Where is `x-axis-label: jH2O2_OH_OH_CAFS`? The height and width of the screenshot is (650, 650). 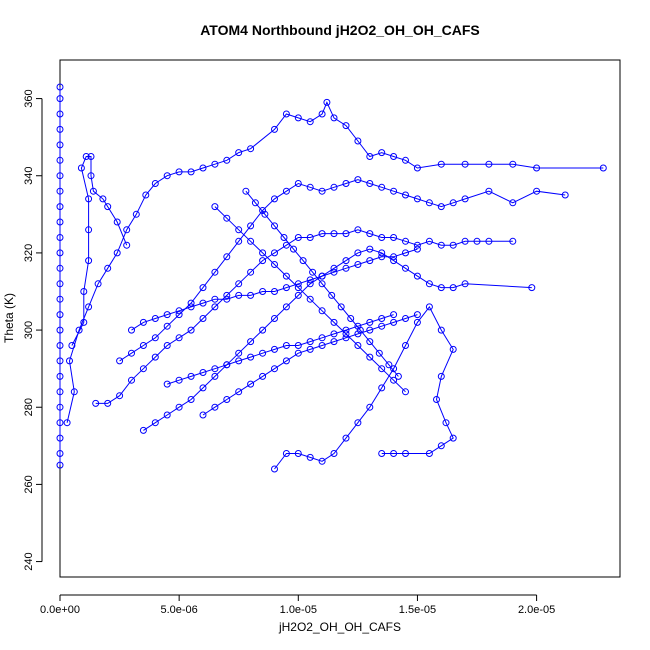
x-axis-label: jH2O2_OH_OH_CAFS is located at coordinates (339, 627).